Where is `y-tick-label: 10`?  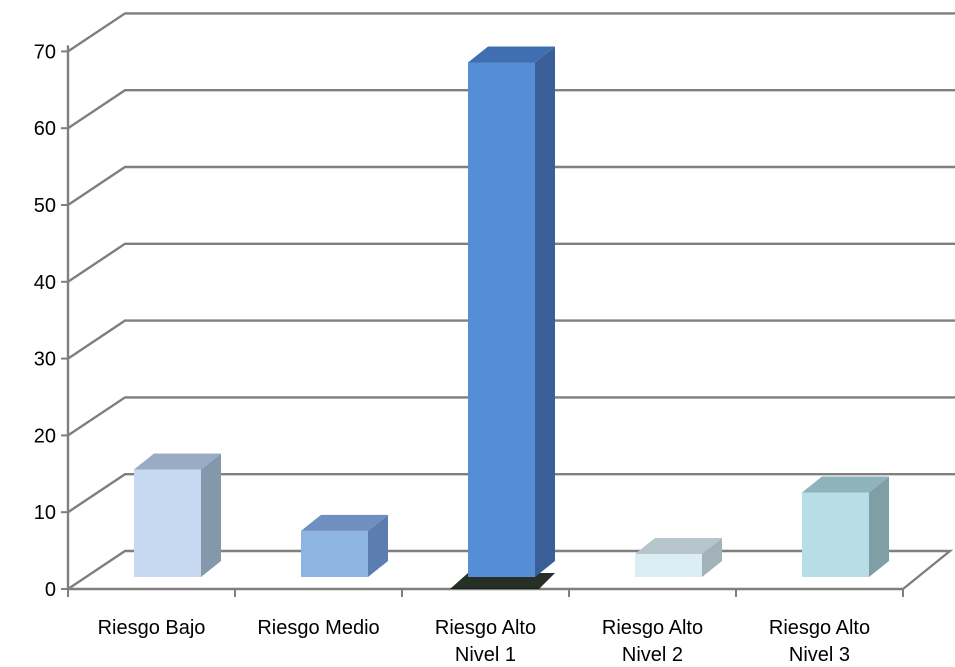 y-tick-label: 10 is located at coordinates (45, 513).